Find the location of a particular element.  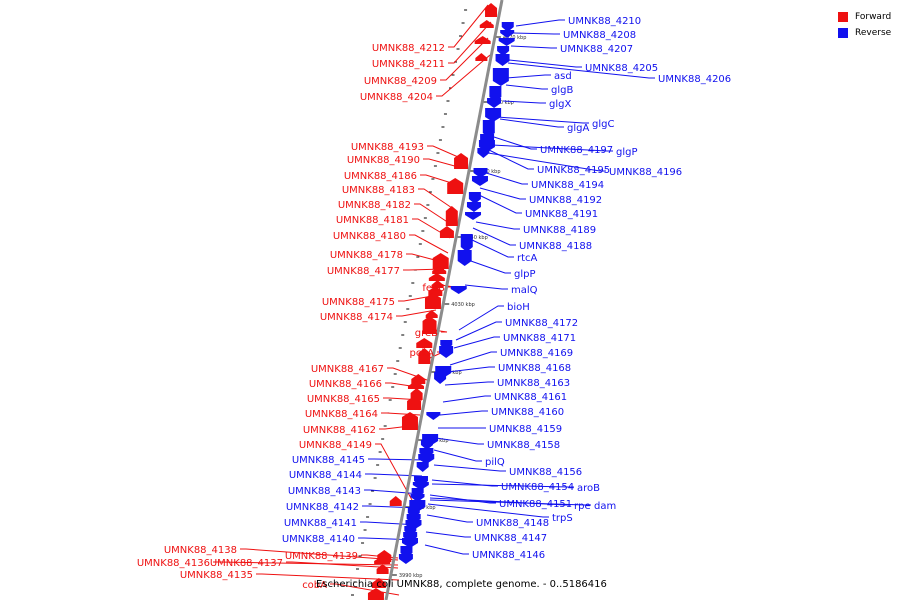

reverse-gene-label: glgX is located at coordinates (560, 104).